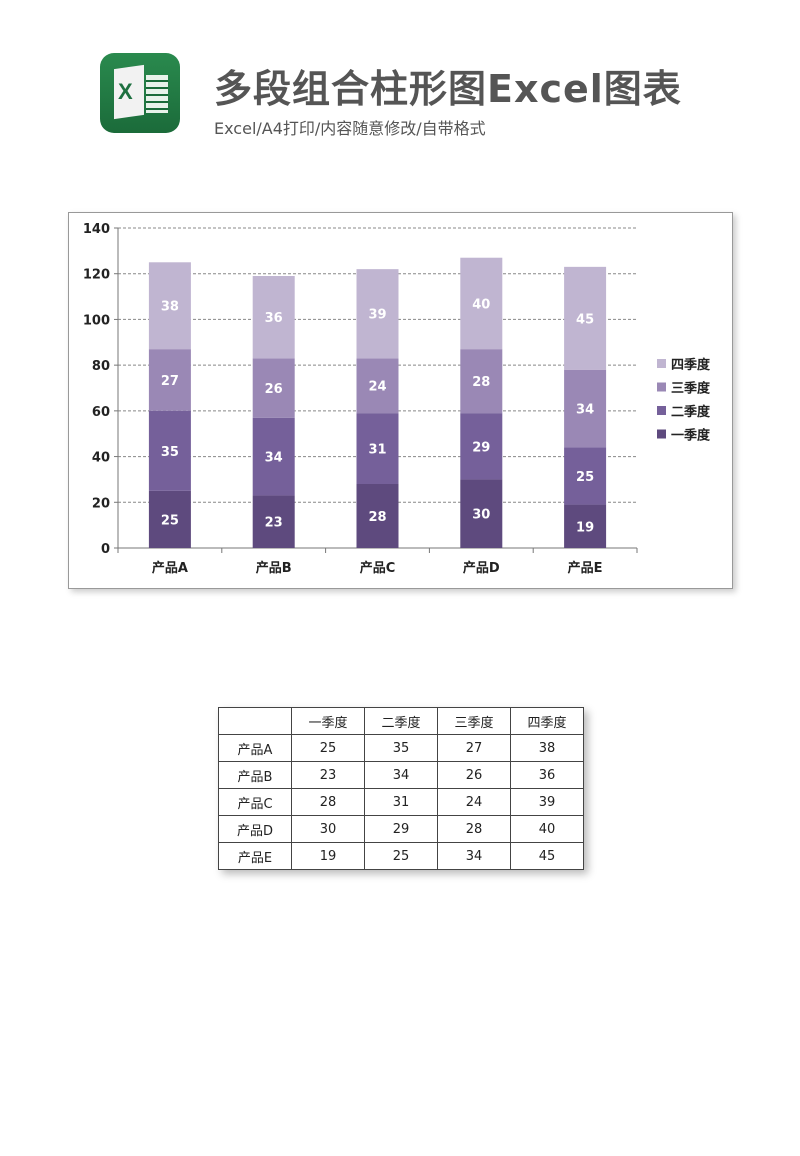 The image size is (800, 1156). What do you see at coordinates (328, 856) in the screenshot?
I see `table-cell: 19` at bounding box center [328, 856].